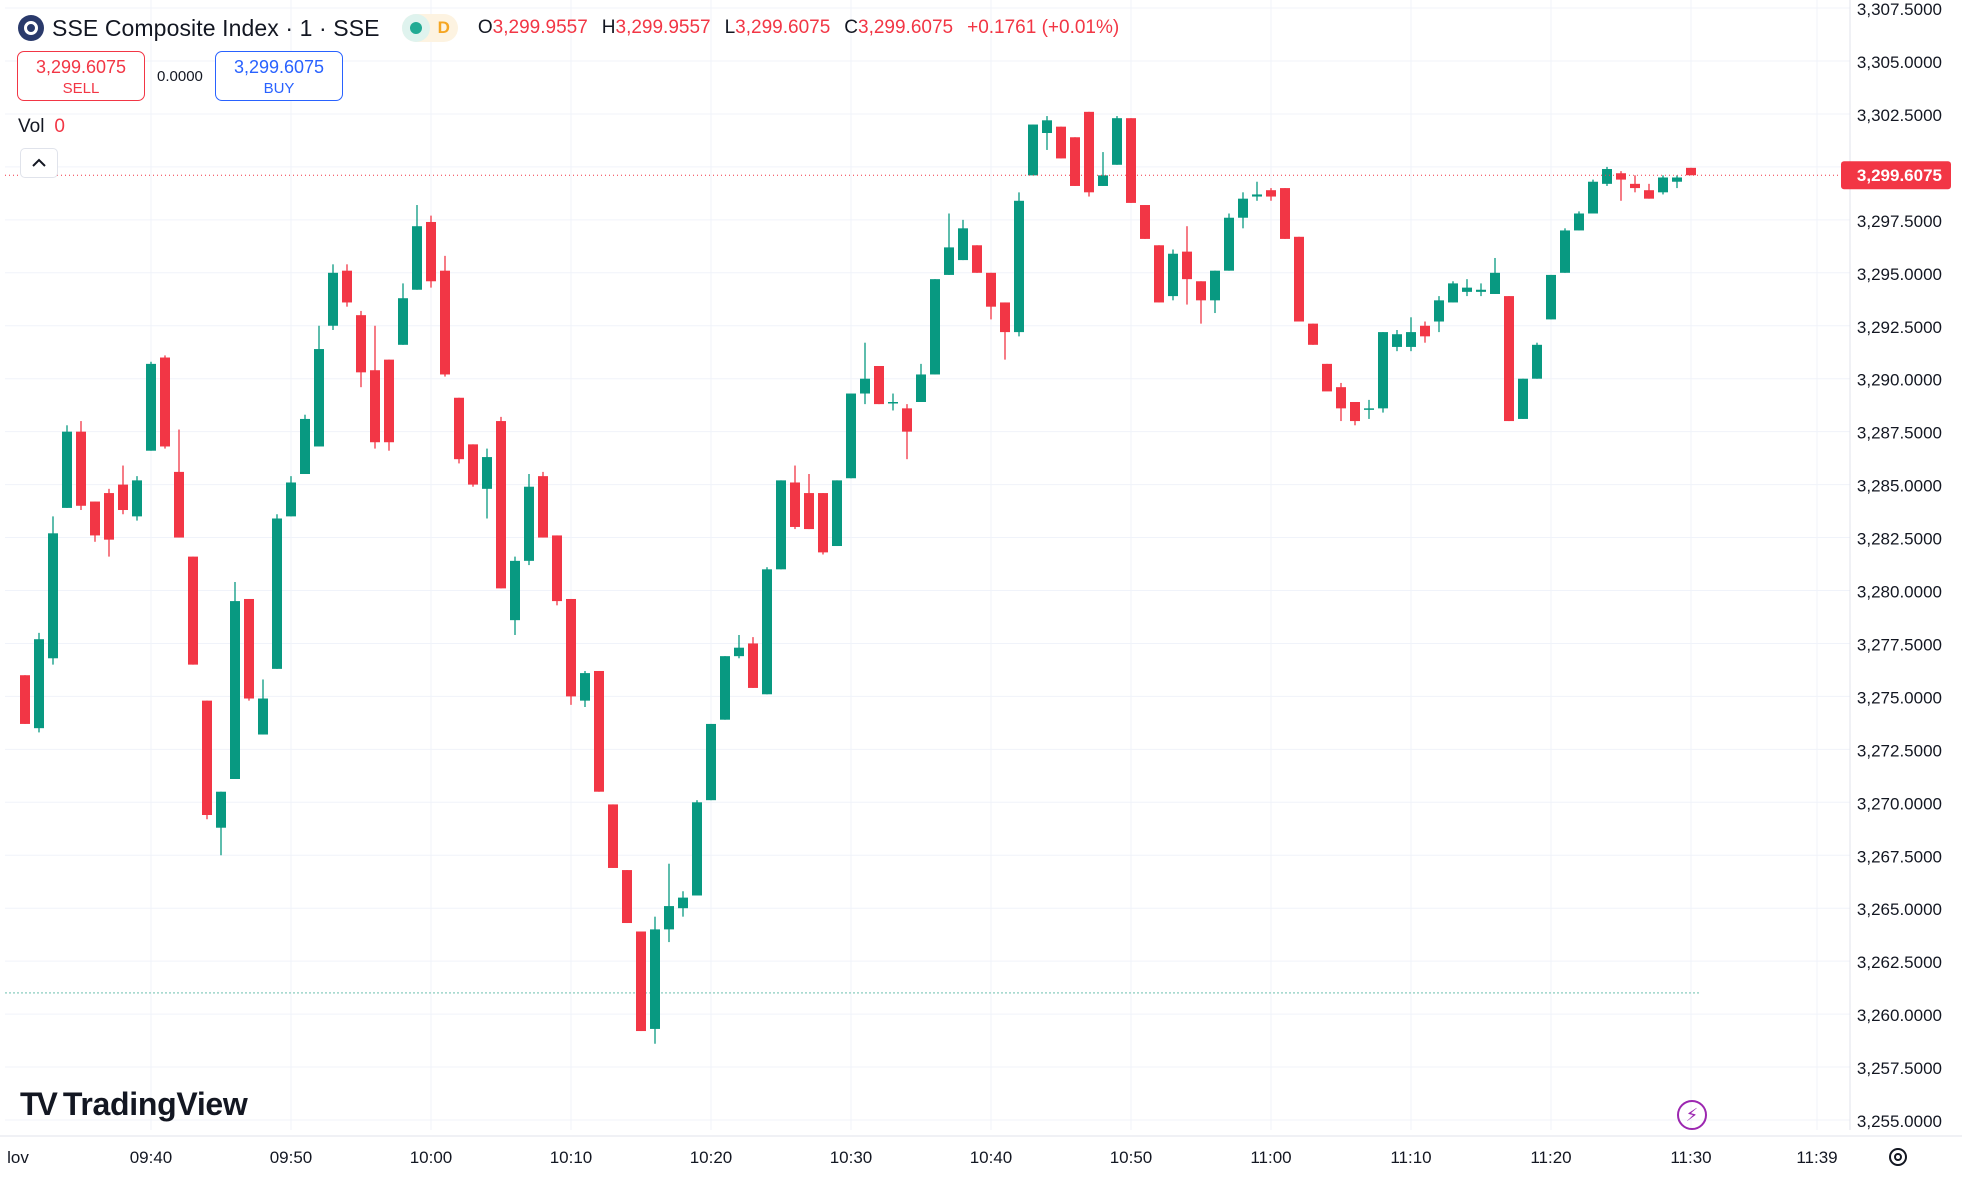  I want to click on buy-button: 3,299.6075 BUY, so click(279, 76).